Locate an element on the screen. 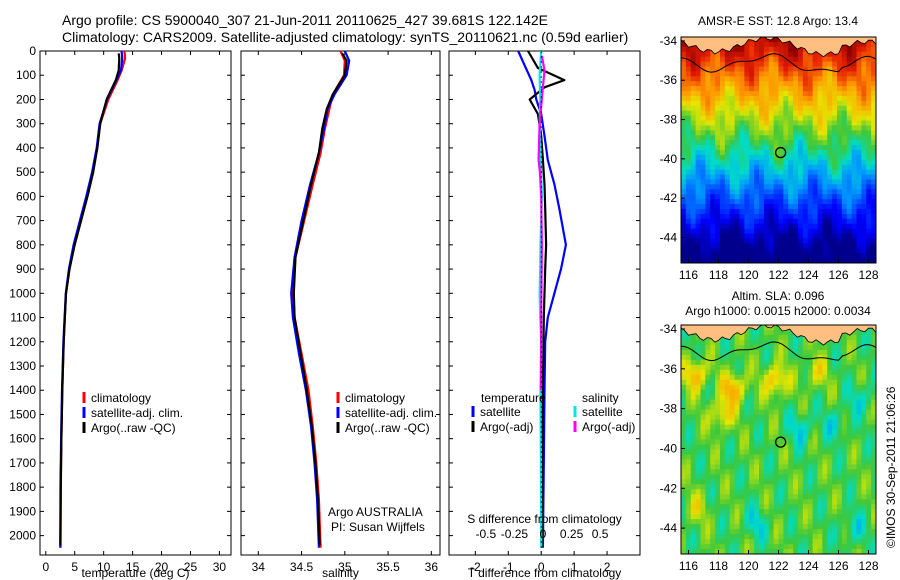 Image resolution: width=900 pixels, height=580 pixels. y-tick-label: 1000 is located at coordinates (22, 293).